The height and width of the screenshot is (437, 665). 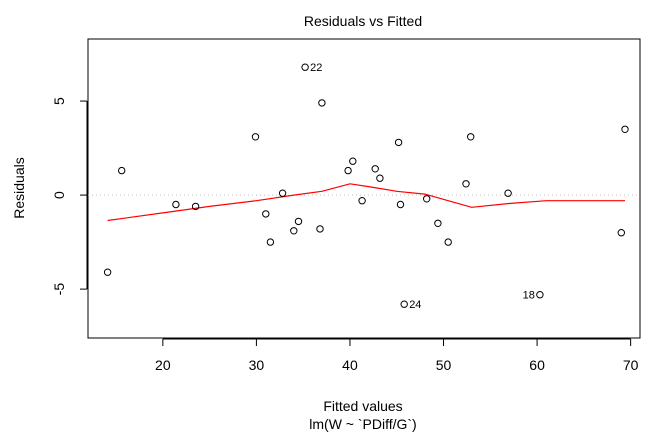 I want to click on chart-title: Residuals vs Fitted, so click(x=363, y=21).